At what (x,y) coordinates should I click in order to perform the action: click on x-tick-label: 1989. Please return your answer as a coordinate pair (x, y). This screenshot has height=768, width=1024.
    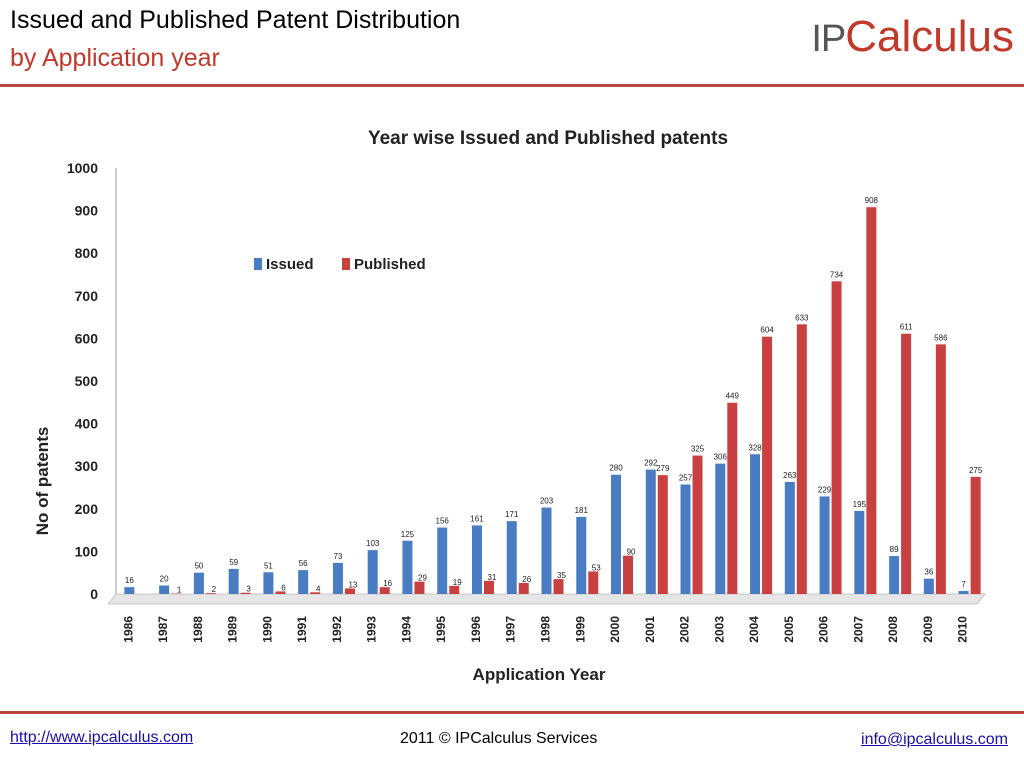
    Looking at the image, I should click on (233, 629).